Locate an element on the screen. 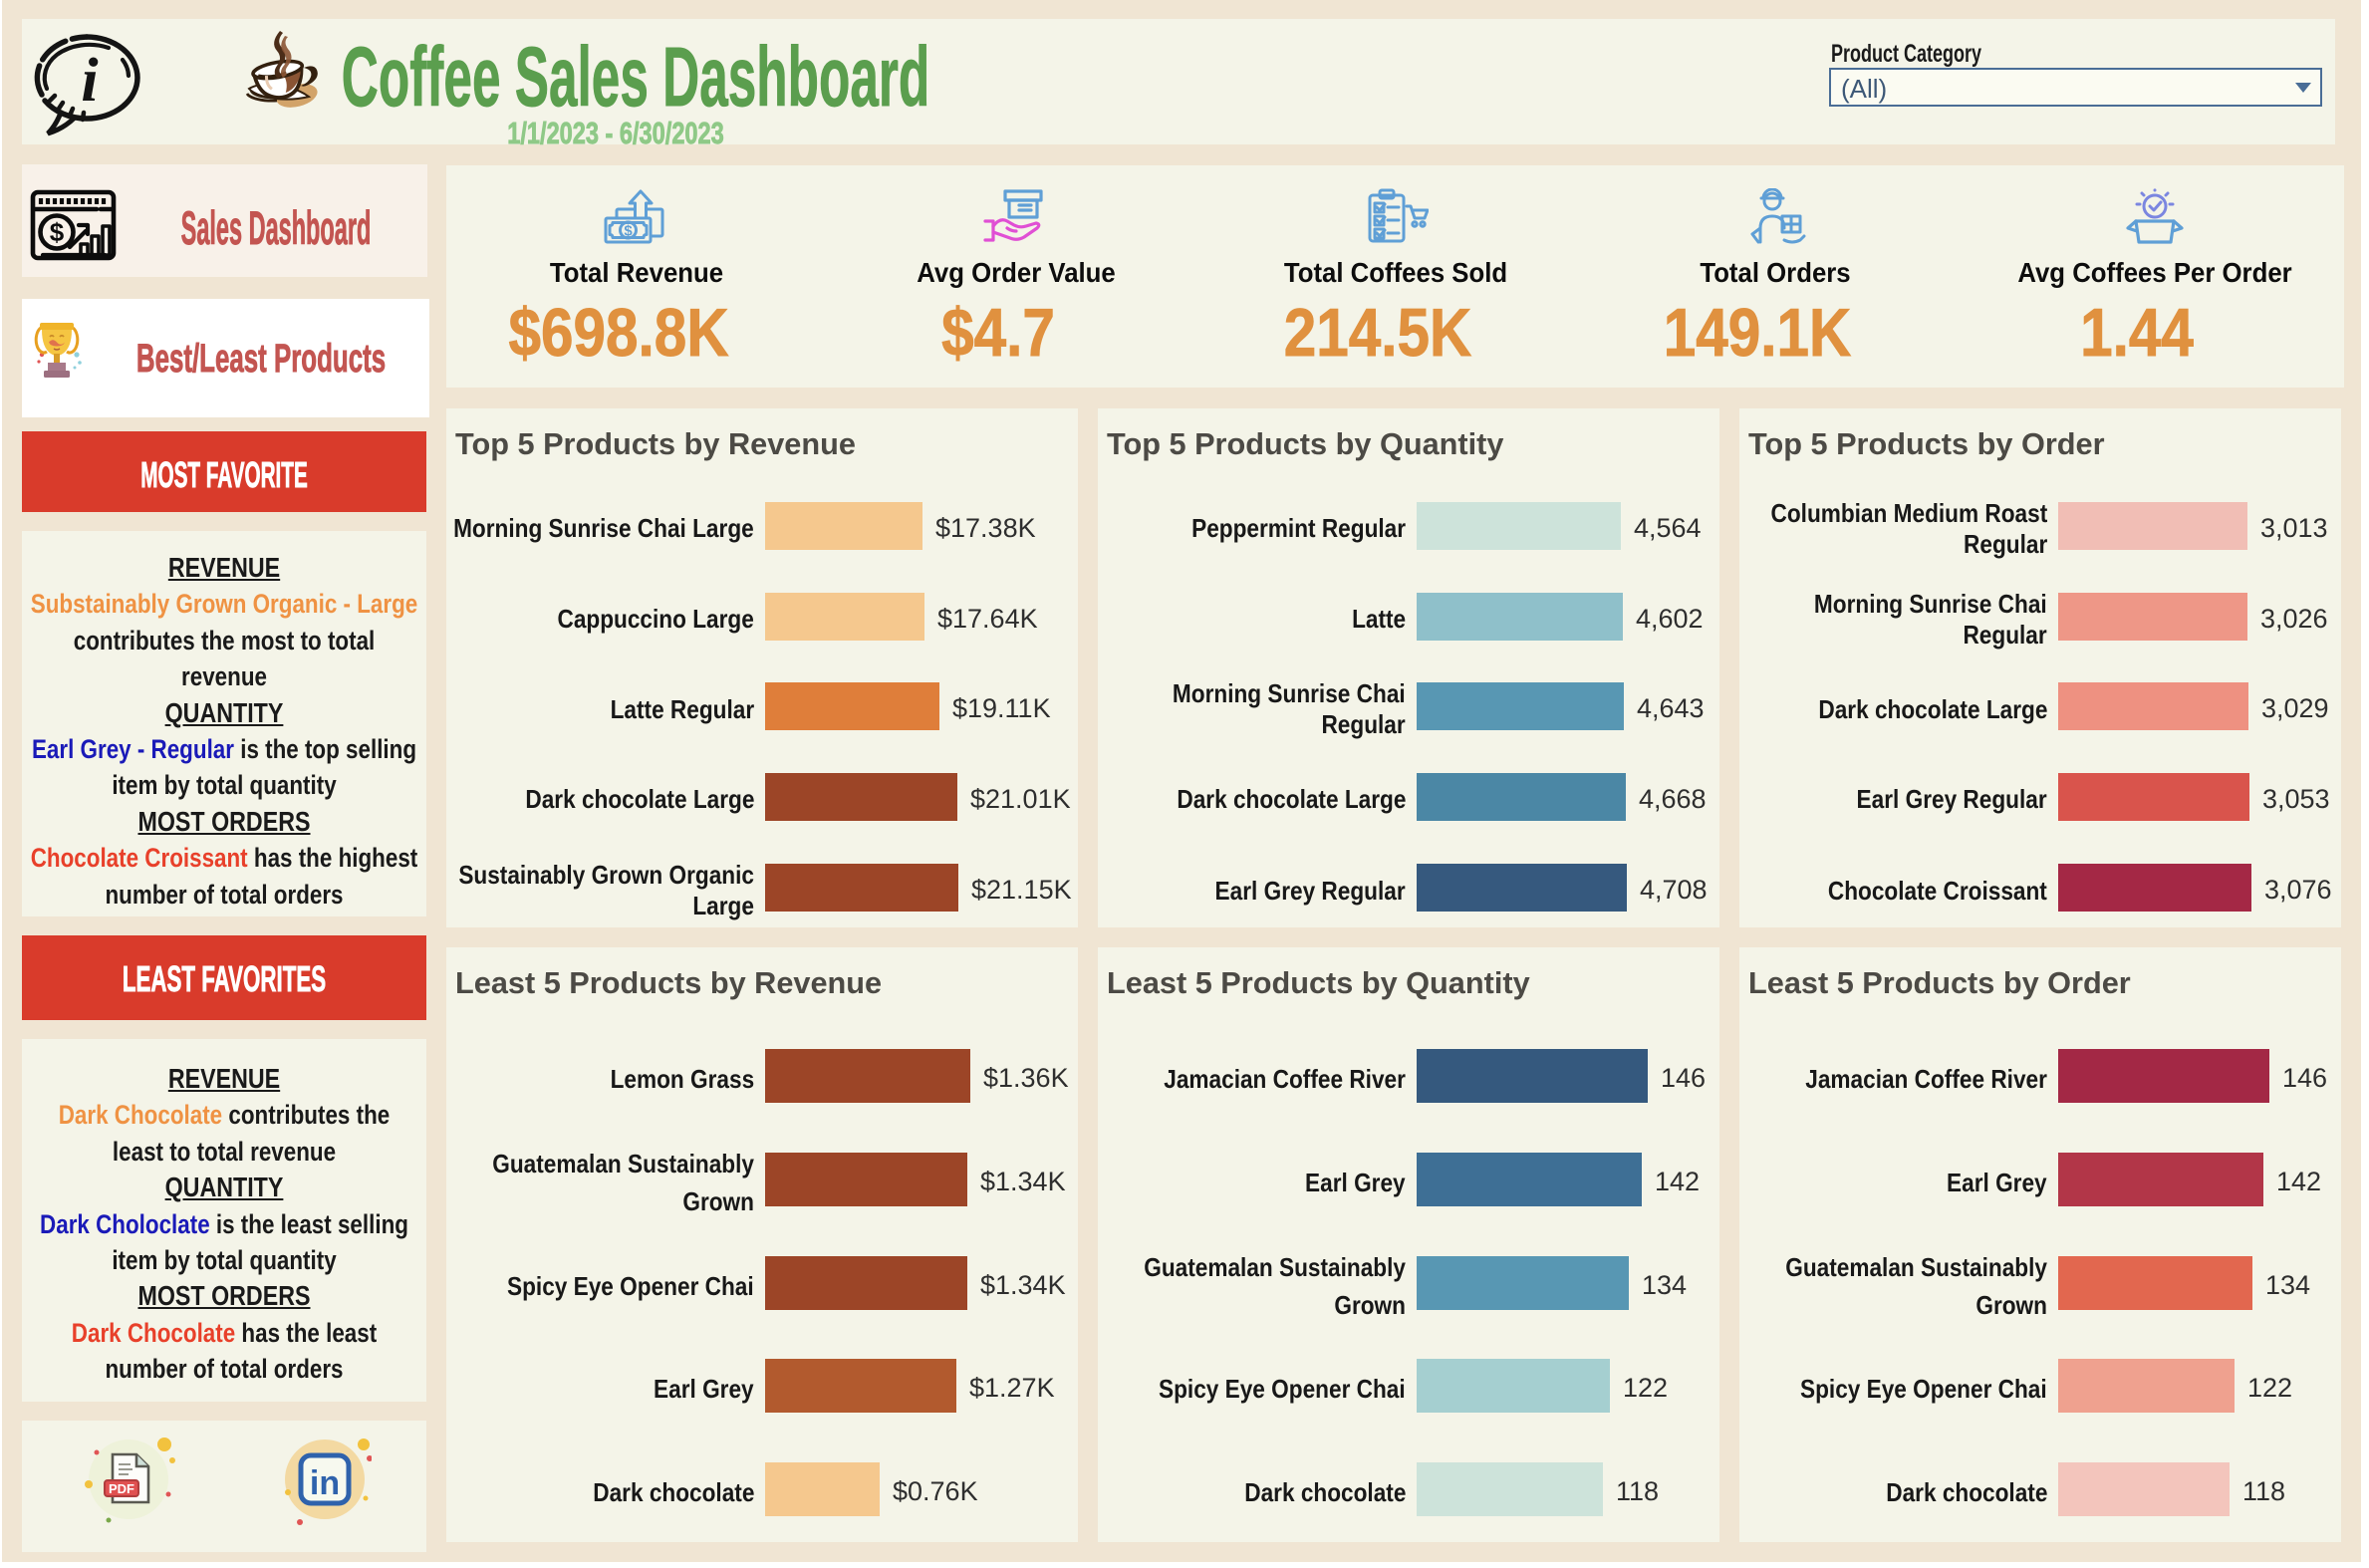 This screenshot has height=1568, width=2369. svg-text: in is located at coordinates (325, 1483).